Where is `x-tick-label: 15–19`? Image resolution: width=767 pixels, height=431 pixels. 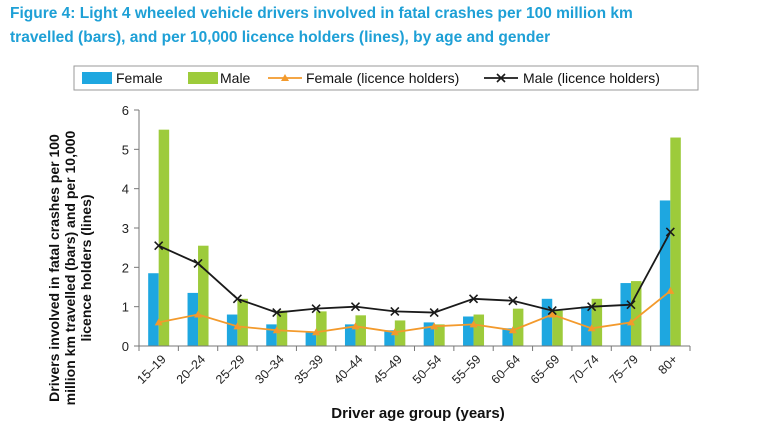 x-tick-label: 15–19 is located at coordinates (151, 369).